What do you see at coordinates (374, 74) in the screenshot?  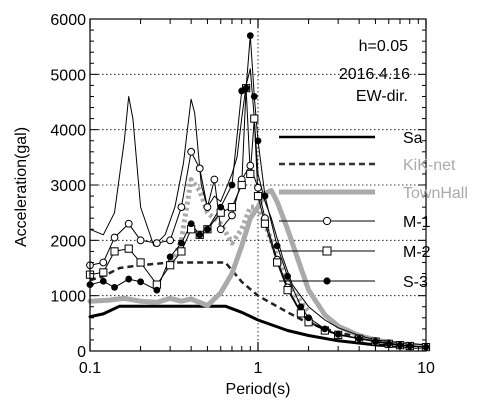 I see `annotation-date: 2016.4.16` at bounding box center [374, 74].